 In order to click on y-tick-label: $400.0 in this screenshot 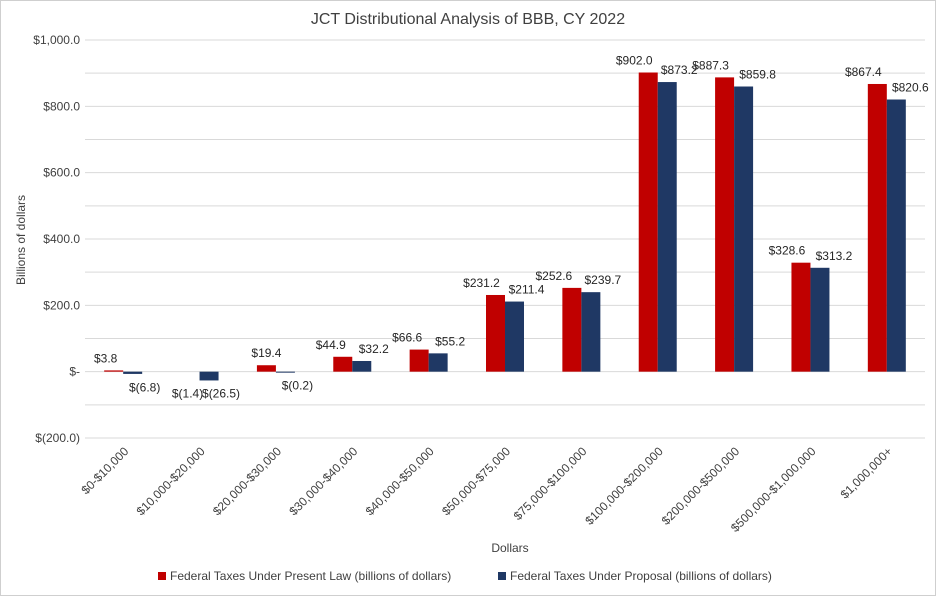, I will do `click(61, 239)`.